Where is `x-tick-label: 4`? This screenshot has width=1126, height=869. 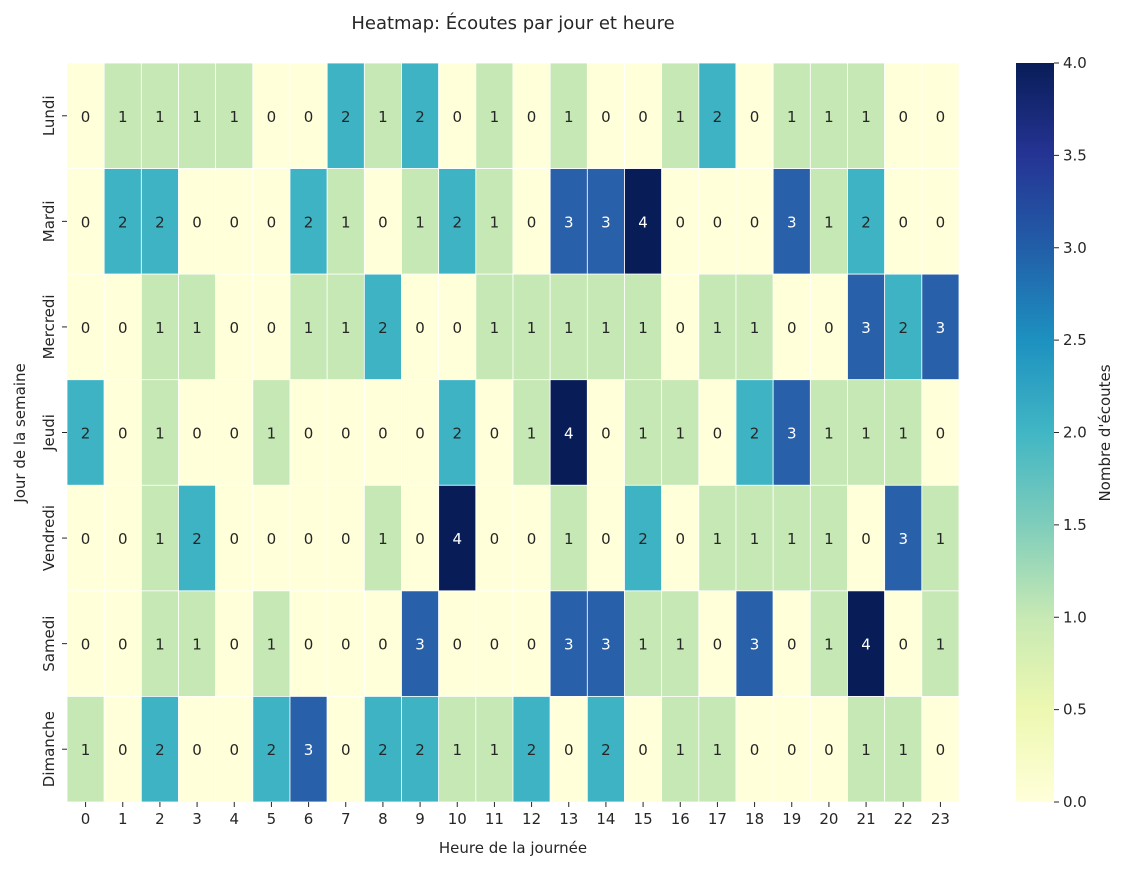
x-tick-label: 4 is located at coordinates (234, 819).